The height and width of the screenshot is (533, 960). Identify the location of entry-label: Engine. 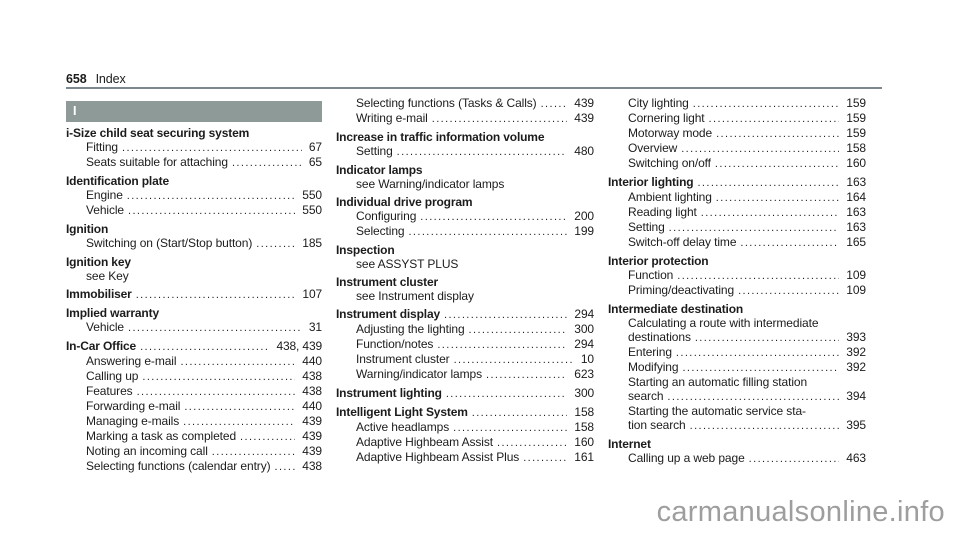
(104, 195).